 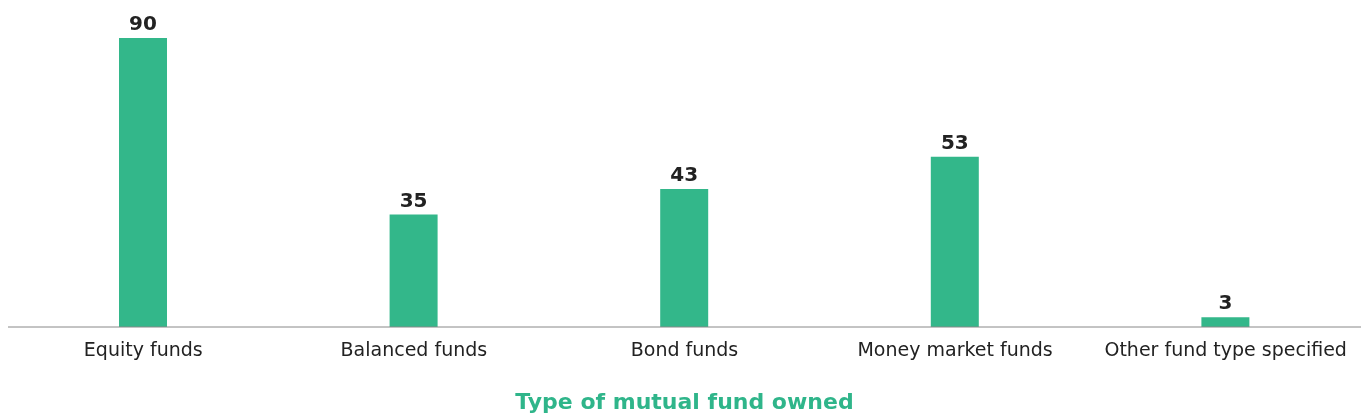 I want to click on x-axis-title: Type of mutual fund owned, so click(x=684, y=401).